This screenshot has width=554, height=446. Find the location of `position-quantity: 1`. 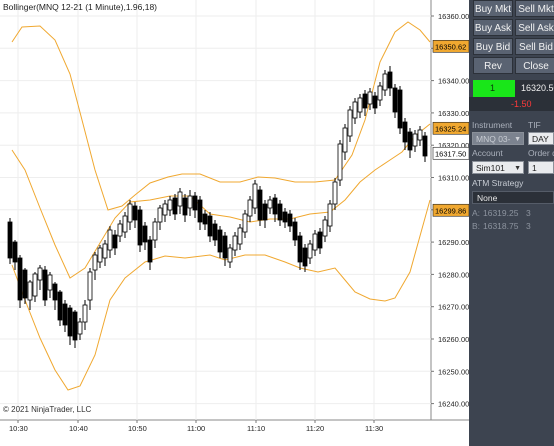

position-quantity: 1 is located at coordinates (494, 88).